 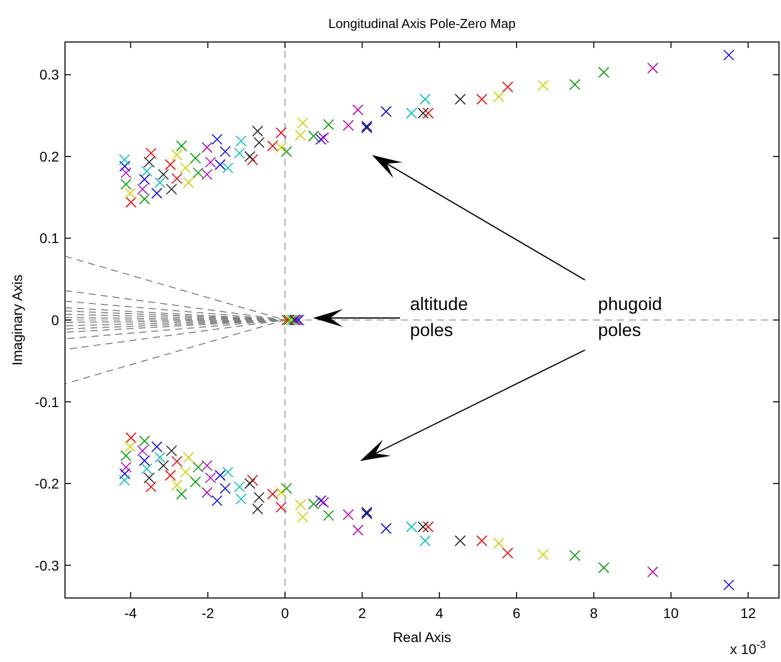 What do you see at coordinates (208, 613) in the screenshot?
I see `x-tick-label: -2` at bounding box center [208, 613].